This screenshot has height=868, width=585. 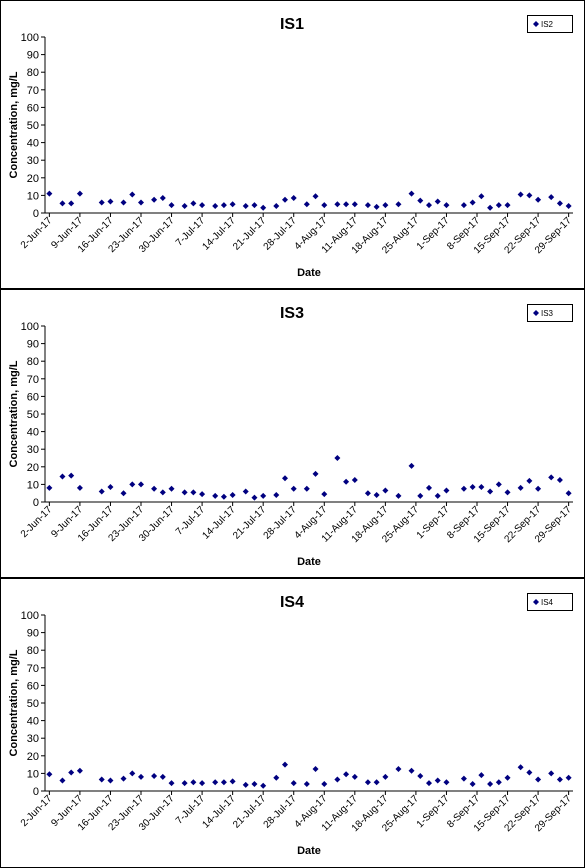 What do you see at coordinates (547, 313) in the screenshot?
I see `legend-label: IS3` at bounding box center [547, 313].